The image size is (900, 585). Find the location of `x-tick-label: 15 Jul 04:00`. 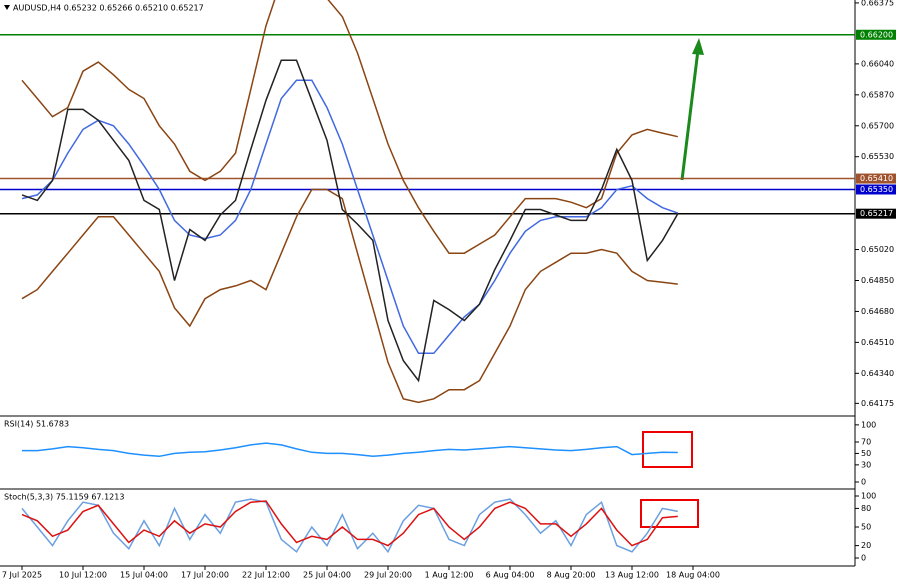

x-tick-label: 15 Jul 04:00 is located at coordinates (144, 575).